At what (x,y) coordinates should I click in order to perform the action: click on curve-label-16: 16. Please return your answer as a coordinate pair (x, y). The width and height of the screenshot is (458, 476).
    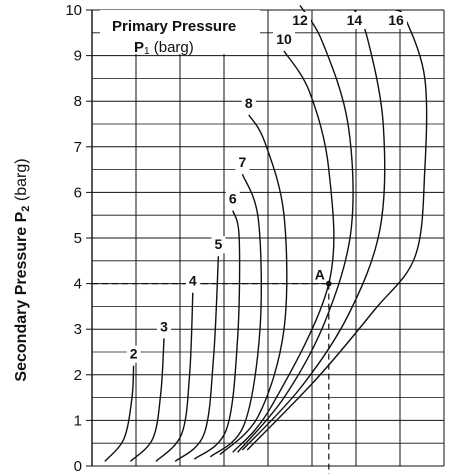
    Looking at the image, I should click on (396, 20).